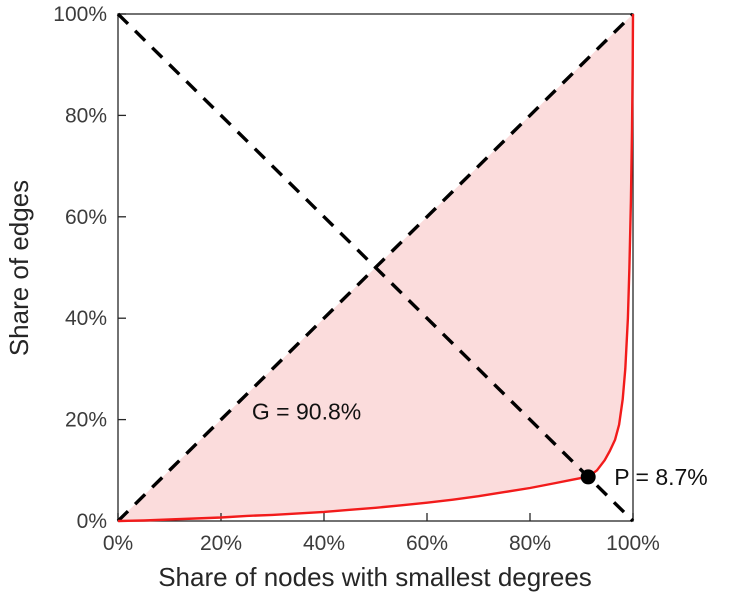 This screenshot has height=600, width=733. What do you see at coordinates (80, 14) in the screenshot?
I see `y-tick-label: 100%` at bounding box center [80, 14].